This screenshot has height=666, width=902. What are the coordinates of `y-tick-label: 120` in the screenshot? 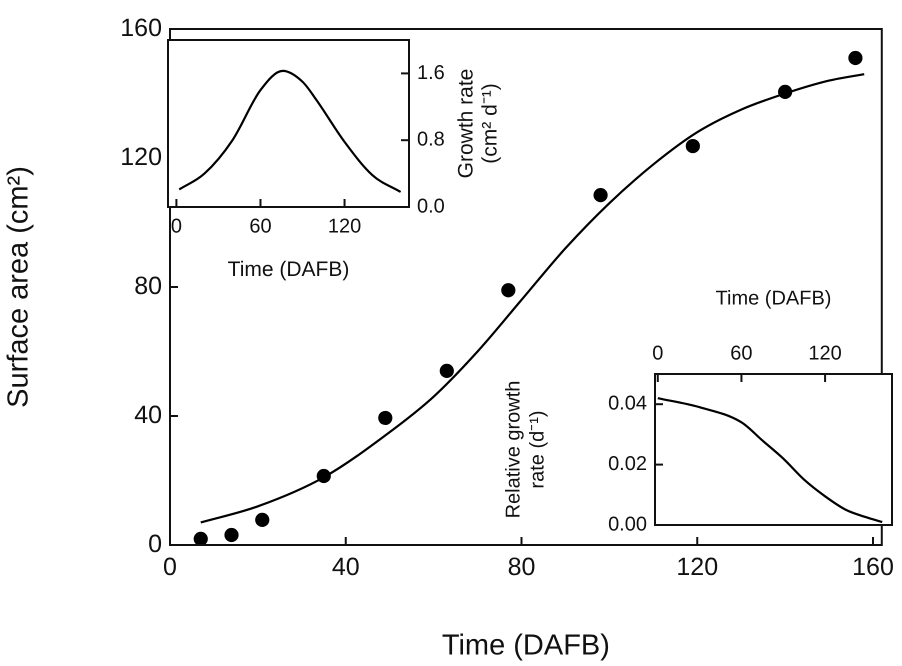 It's located at (141, 156).